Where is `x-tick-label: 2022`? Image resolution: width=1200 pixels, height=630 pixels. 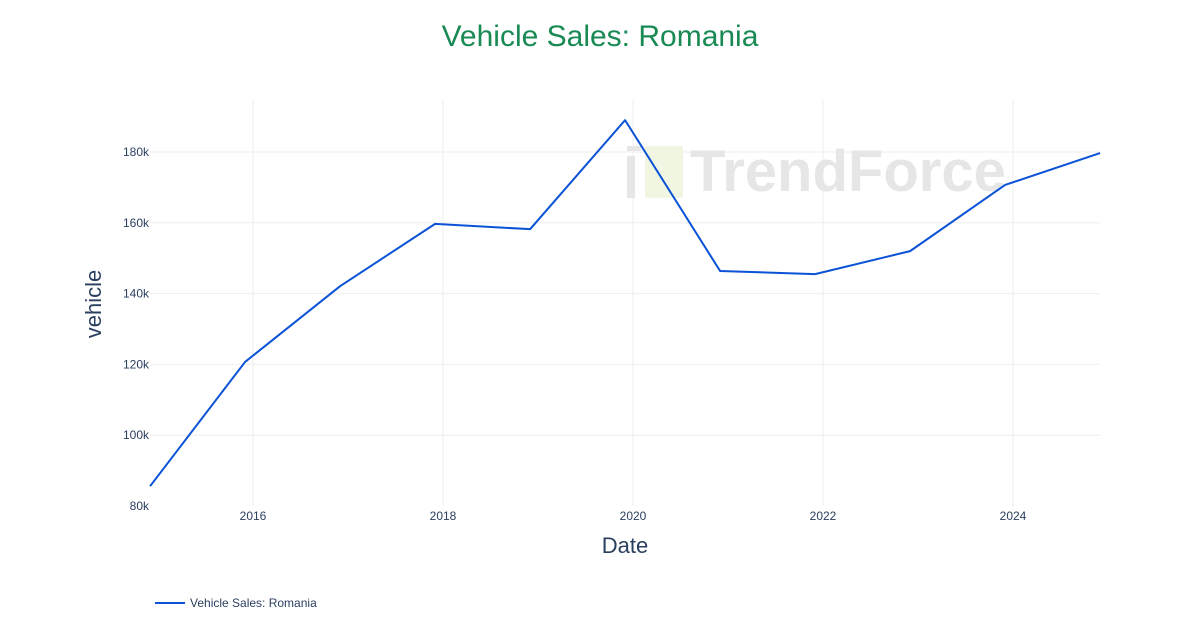 x-tick-label: 2022 is located at coordinates (823, 516).